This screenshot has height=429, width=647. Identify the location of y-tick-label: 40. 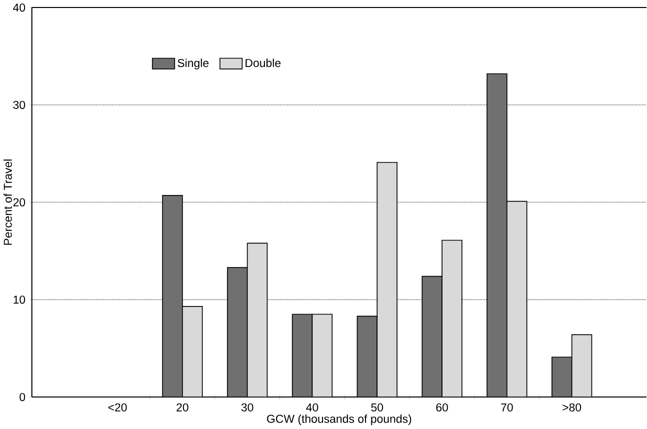
(19, 8).